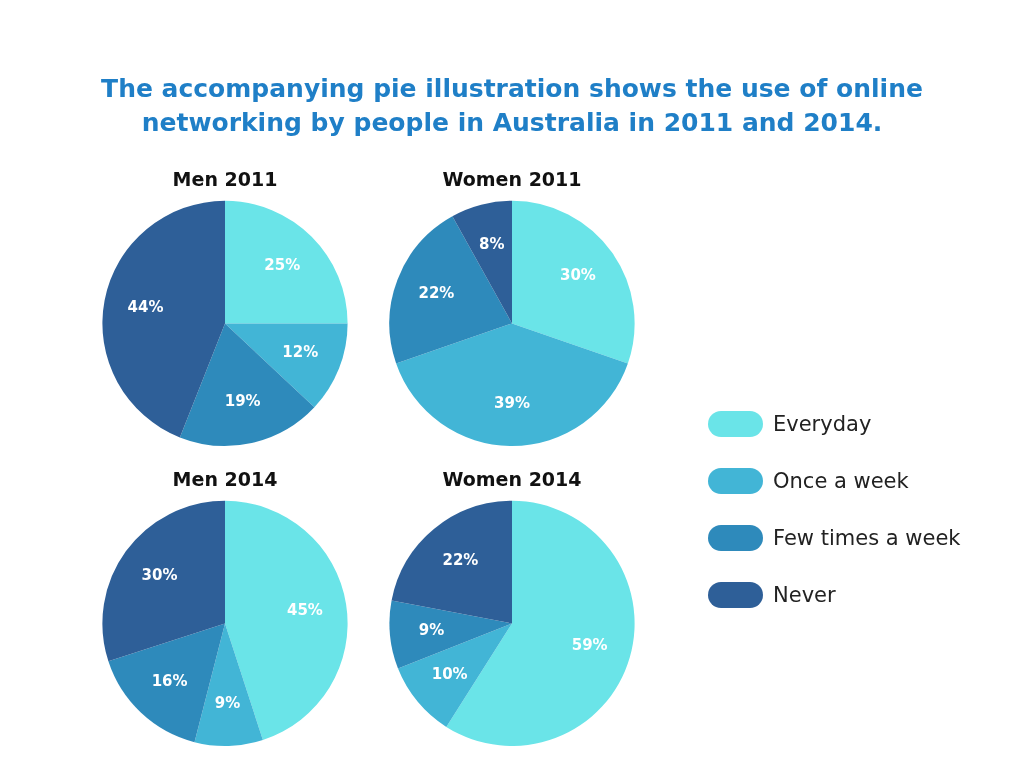 Image resolution: width=1024 pixels, height=768 pixels. I want to click on chart-title: Women 2011, so click(512, 179).